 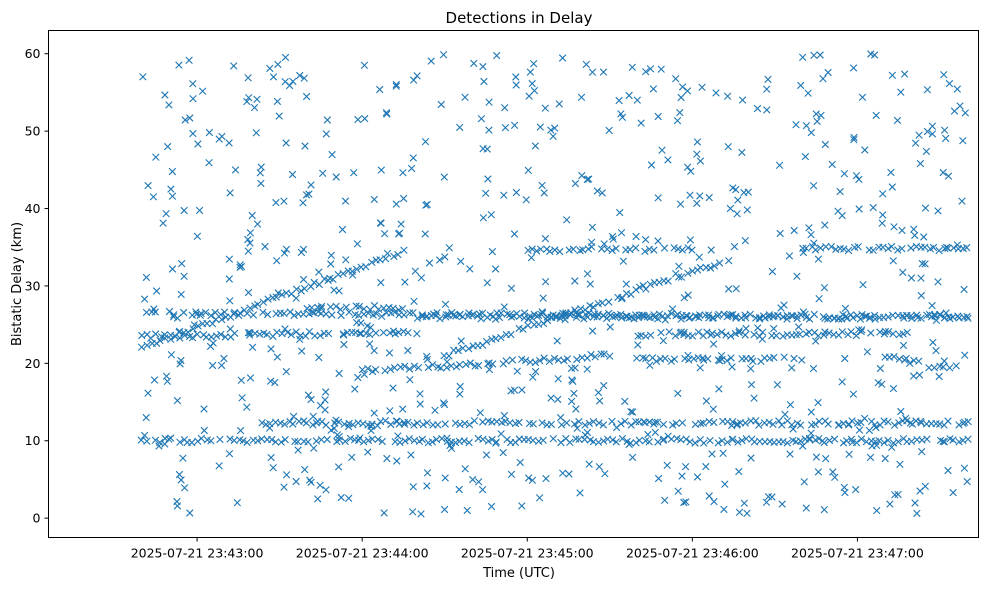 I want to click on x-tick-label: 2025-07-21 23:44:00, so click(x=362, y=553).